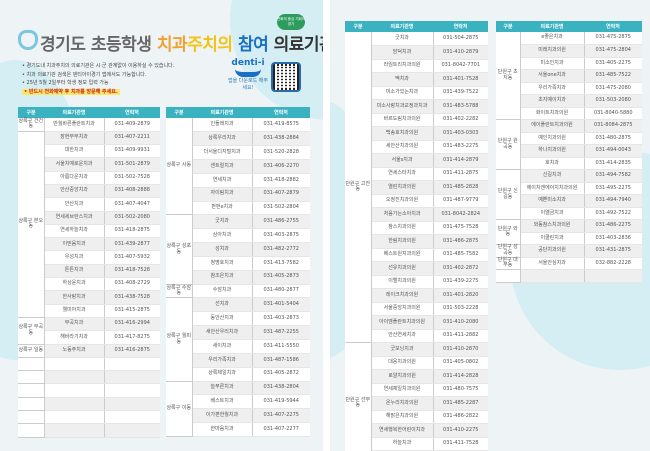 The height and width of the screenshot is (451, 650). What do you see at coordinates (612, 138) in the screenshot?
I see `clinic-phone: 031-480-2875` at bounding box center [612, 138].